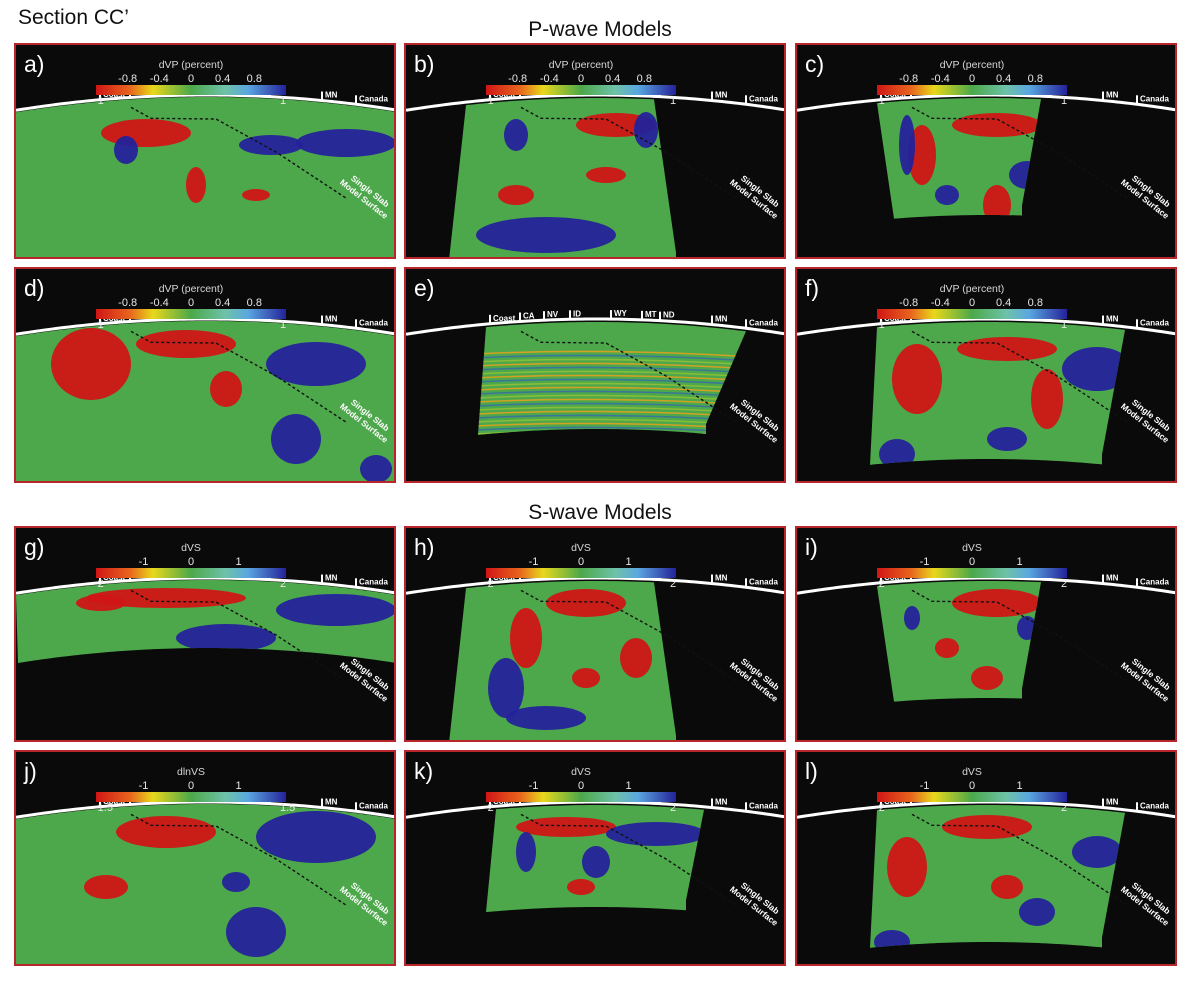 The height and width of the screenshot is (983, 1200). Describe the element at coordinates (628, 562) in the screenshot. I see `colorbar-tick: 1` at that location.